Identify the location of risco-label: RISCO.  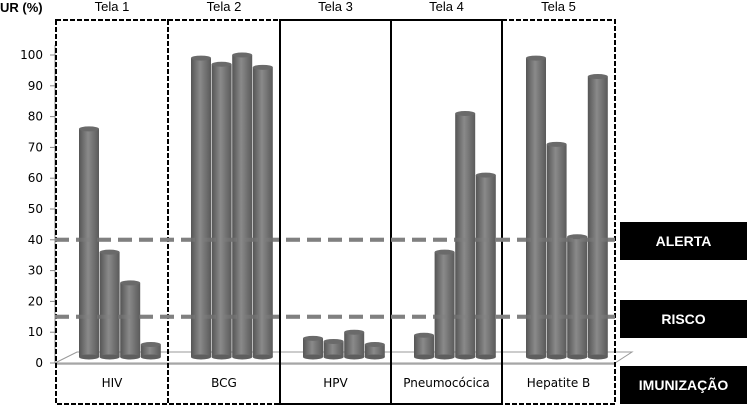
(683, 319).